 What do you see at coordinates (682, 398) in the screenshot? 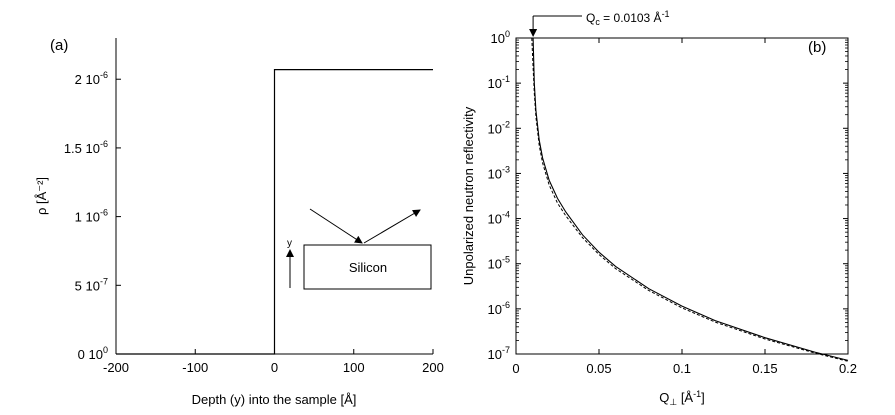
I see `x-axis-label-b: Q⊥ [Å-1]` at bounding box center [682, 398].